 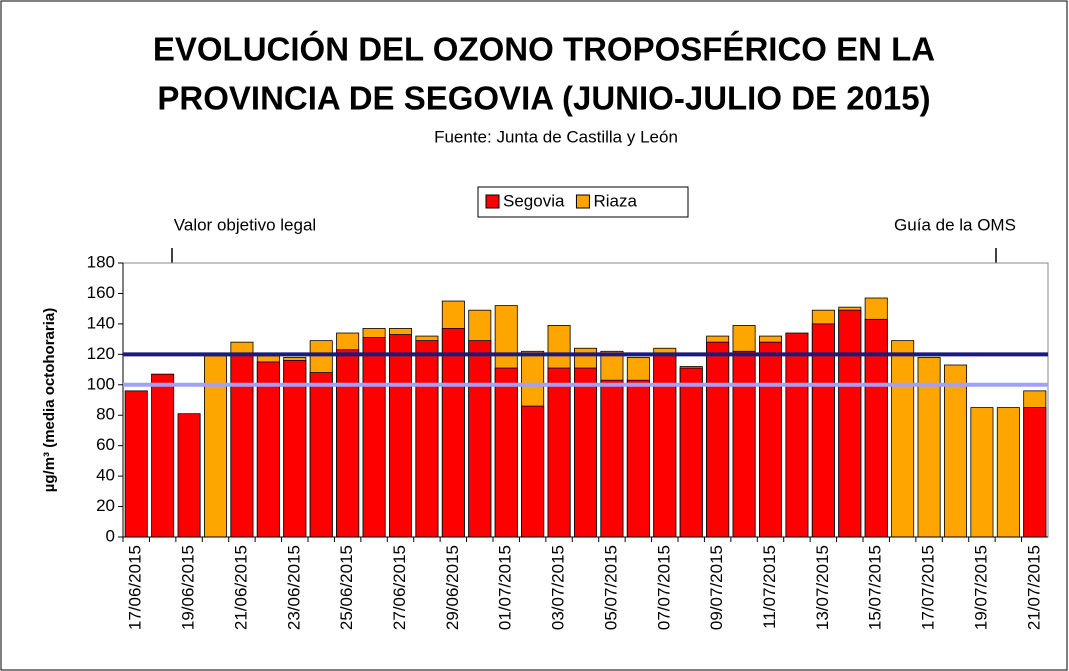 What do you see at coordinates (822, 587) in the screenshot?
I see `x-tick-label: 13/07/2015` at bounding box center [822, 587].